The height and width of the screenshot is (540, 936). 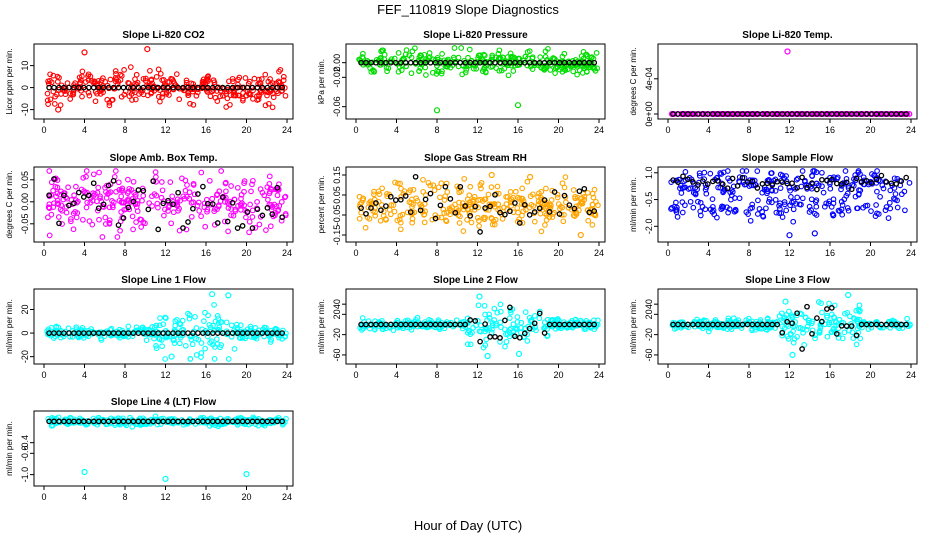 What do you see at coordinates (9, 81) in the screenshot?
I see `y-axis-label: Licor ppm per min.` at bounding box center [9, 81].